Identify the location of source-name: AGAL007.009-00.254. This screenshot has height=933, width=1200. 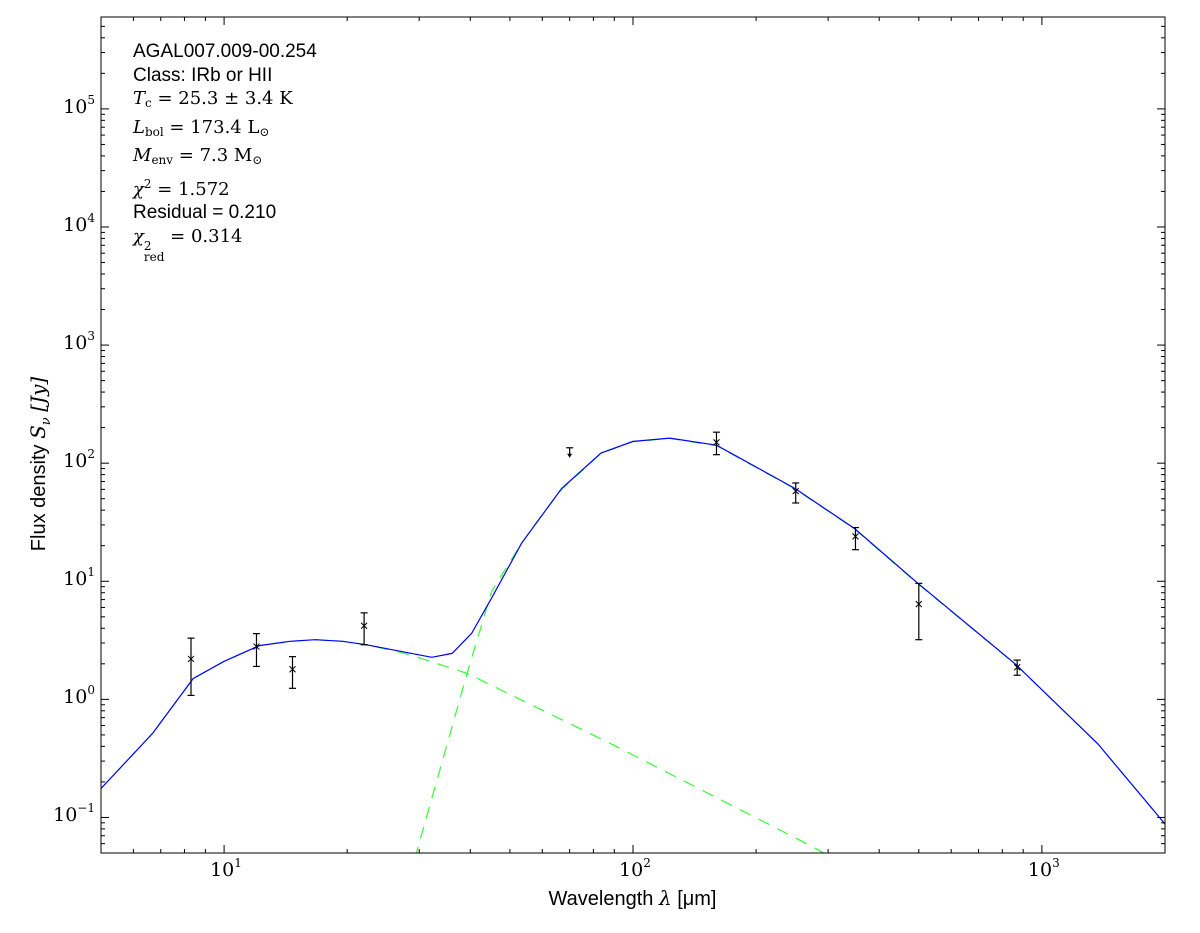
(225, 51).